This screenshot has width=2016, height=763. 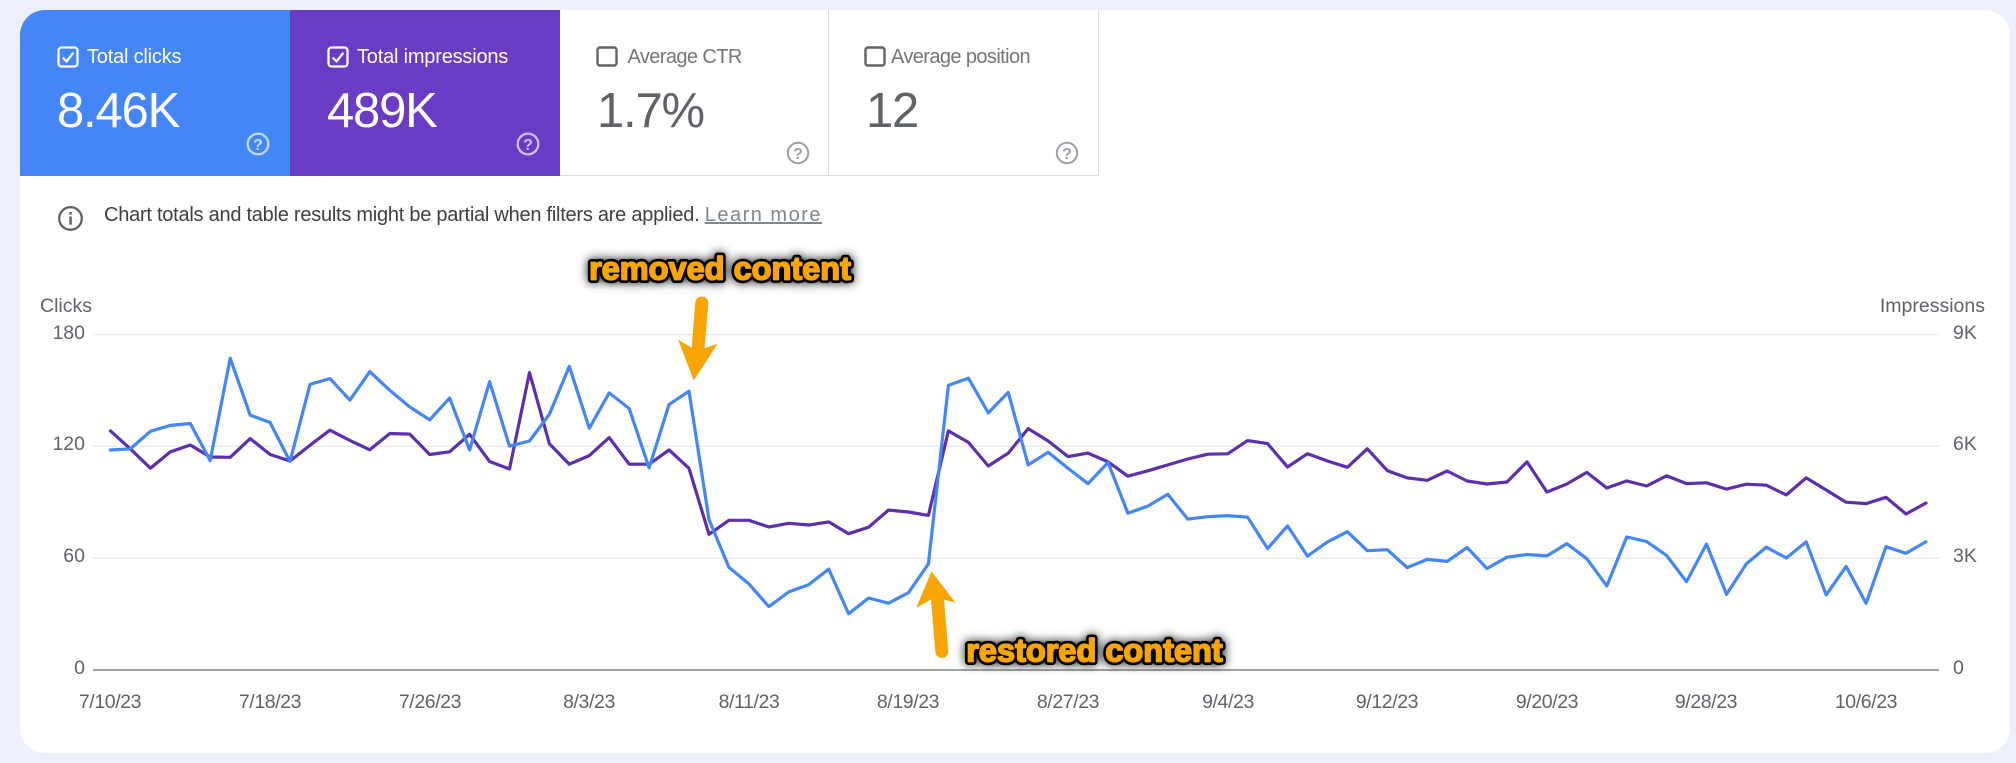 I want to click on svg-text: removed content, so click(x=720, y=269).